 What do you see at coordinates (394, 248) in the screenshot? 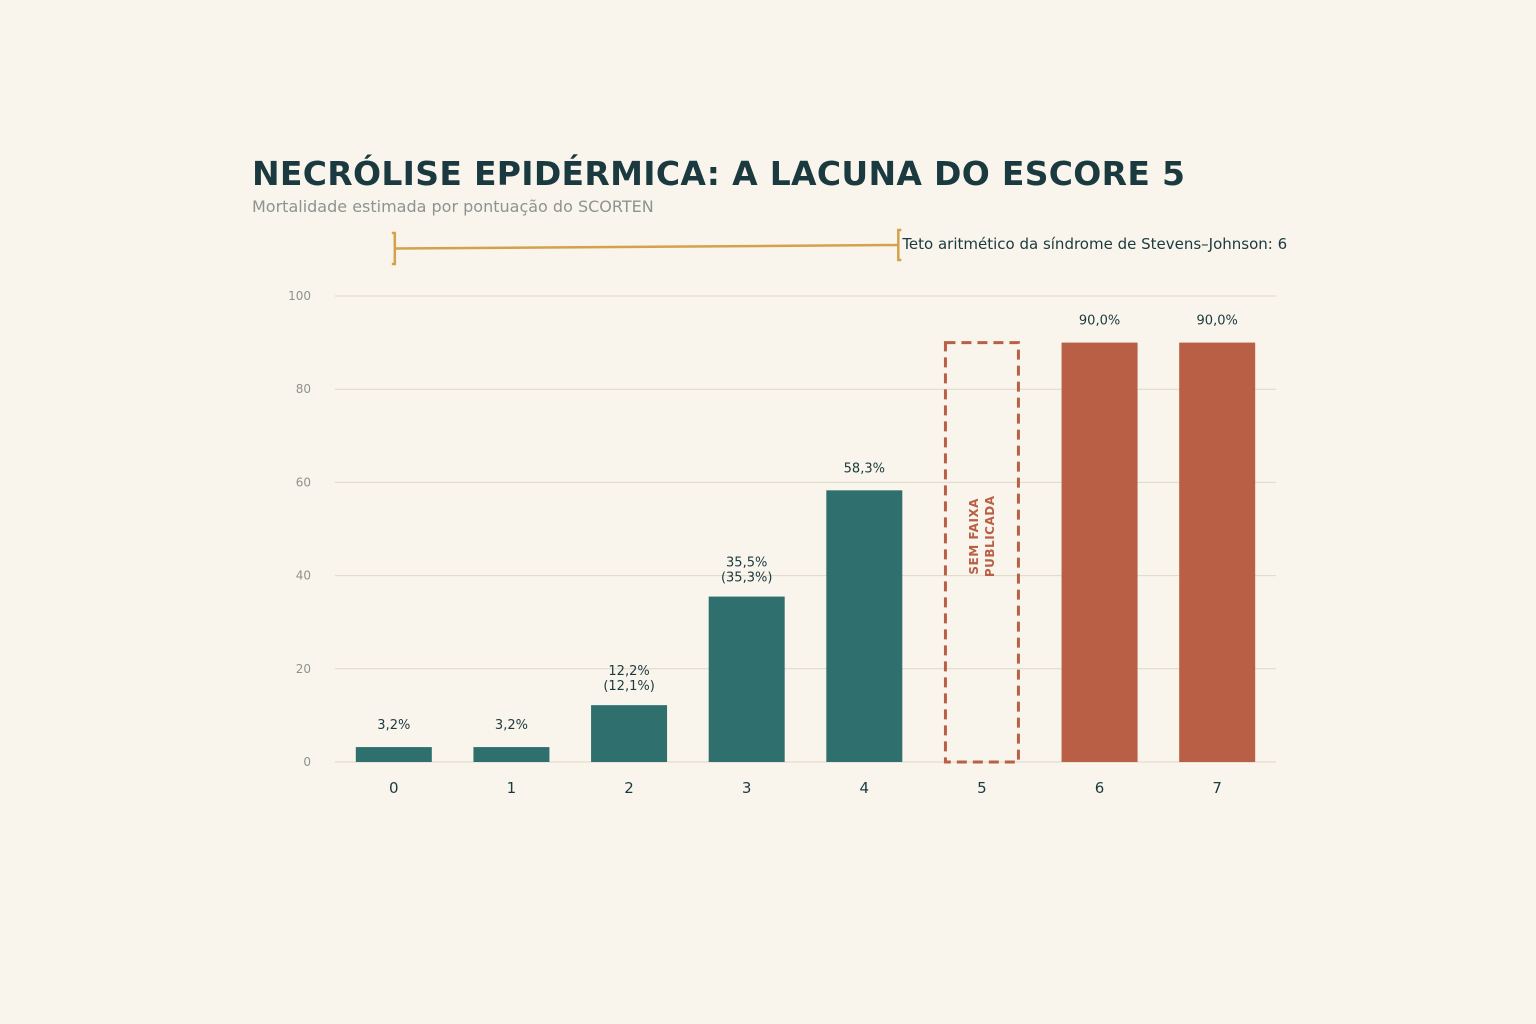
I see `annotation-bracket-left` at bounding box center [394, 248].